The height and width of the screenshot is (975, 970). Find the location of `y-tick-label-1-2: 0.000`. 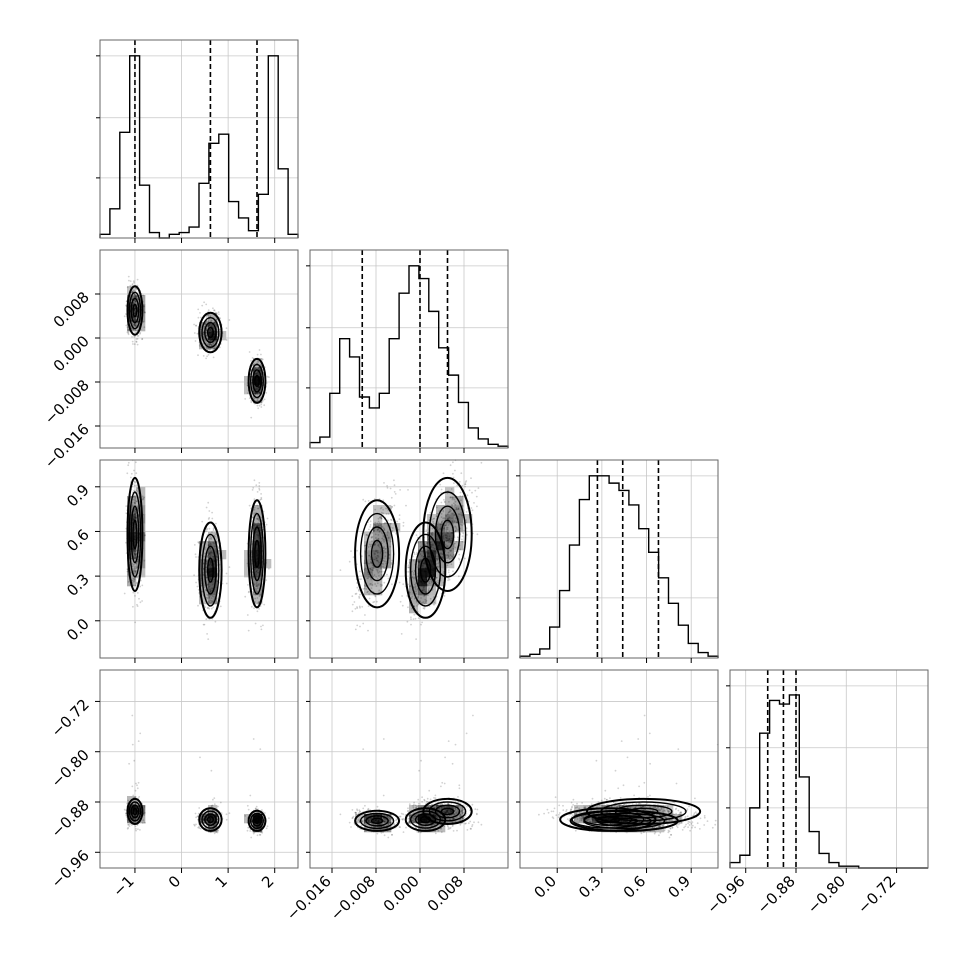

y-tick-label-1-2: 0.000 is located at coordinates (71, 353).